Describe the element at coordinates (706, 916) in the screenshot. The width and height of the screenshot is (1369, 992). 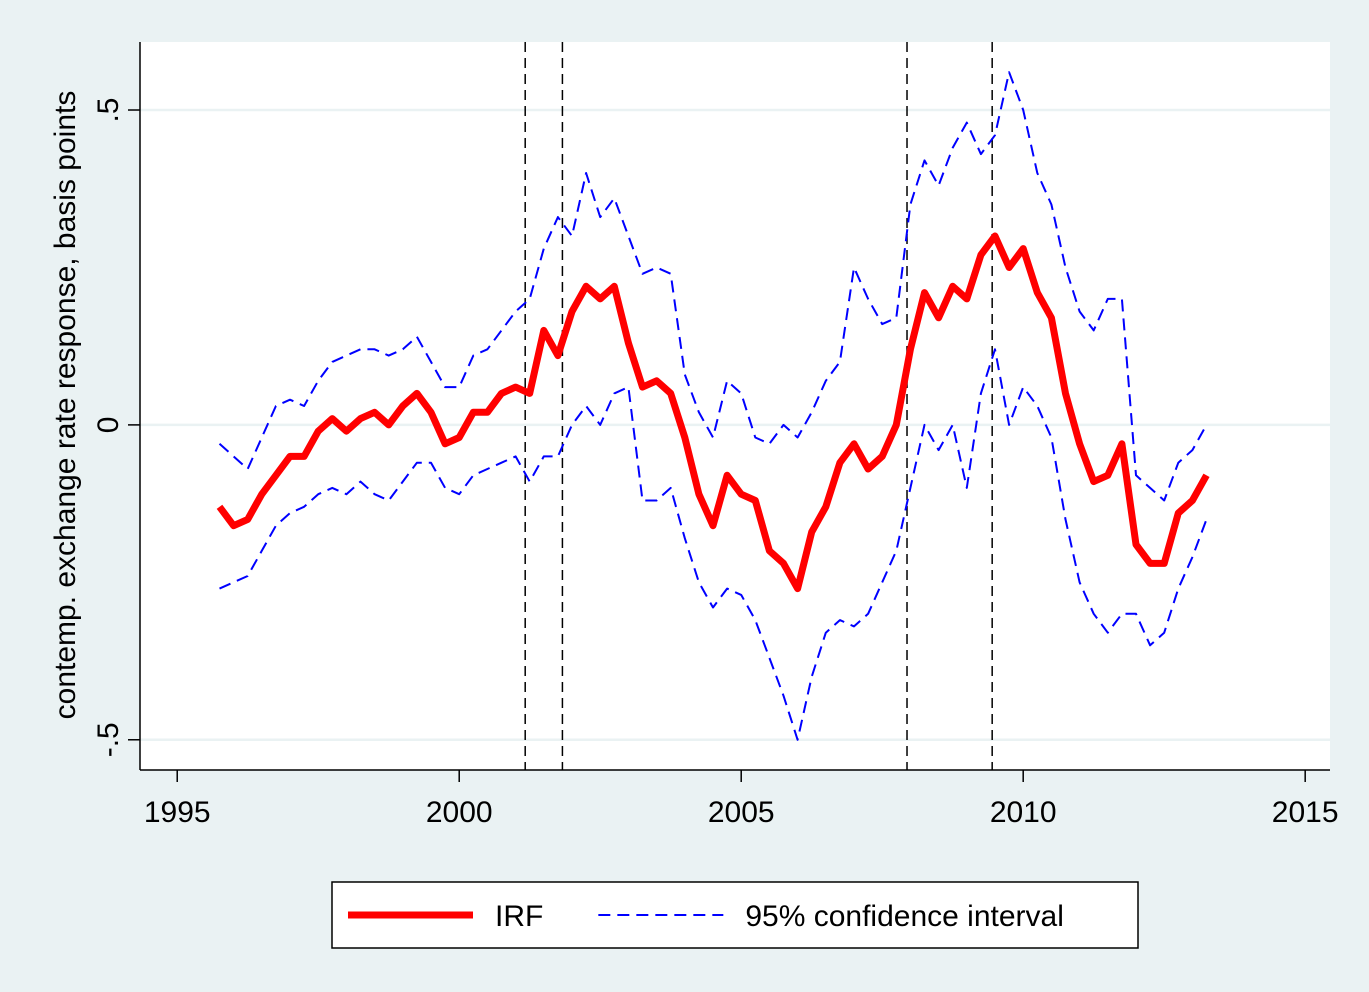
I see `legend: IRF 95% confidence interval` at that location.